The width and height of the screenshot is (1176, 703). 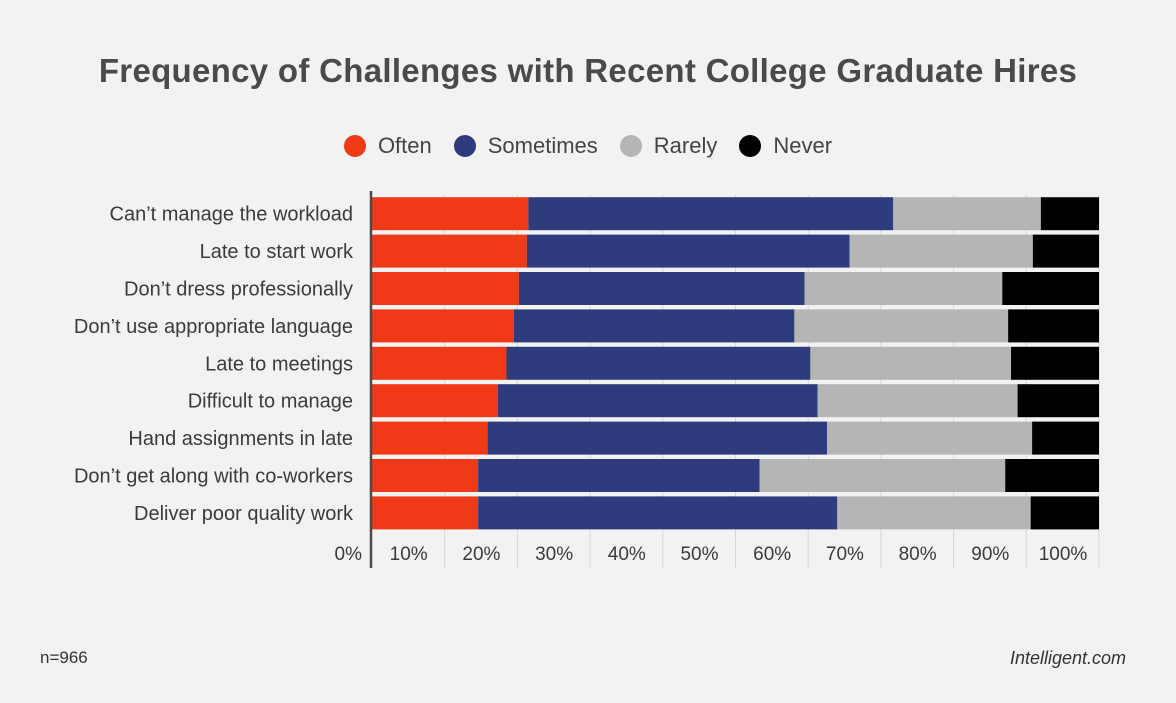 What do you see at coordinates (903, 288) in the screenshot?
I see `bar-rarely-don-t-dress-professionally` at bounding box center [903, 288].